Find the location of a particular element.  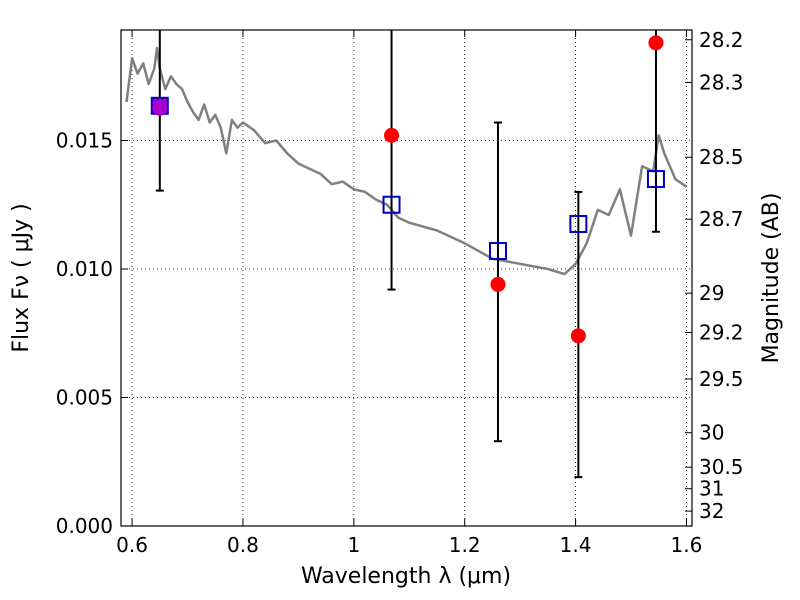

x-tick-label: 1.4 is located at coordinates (576, 545).